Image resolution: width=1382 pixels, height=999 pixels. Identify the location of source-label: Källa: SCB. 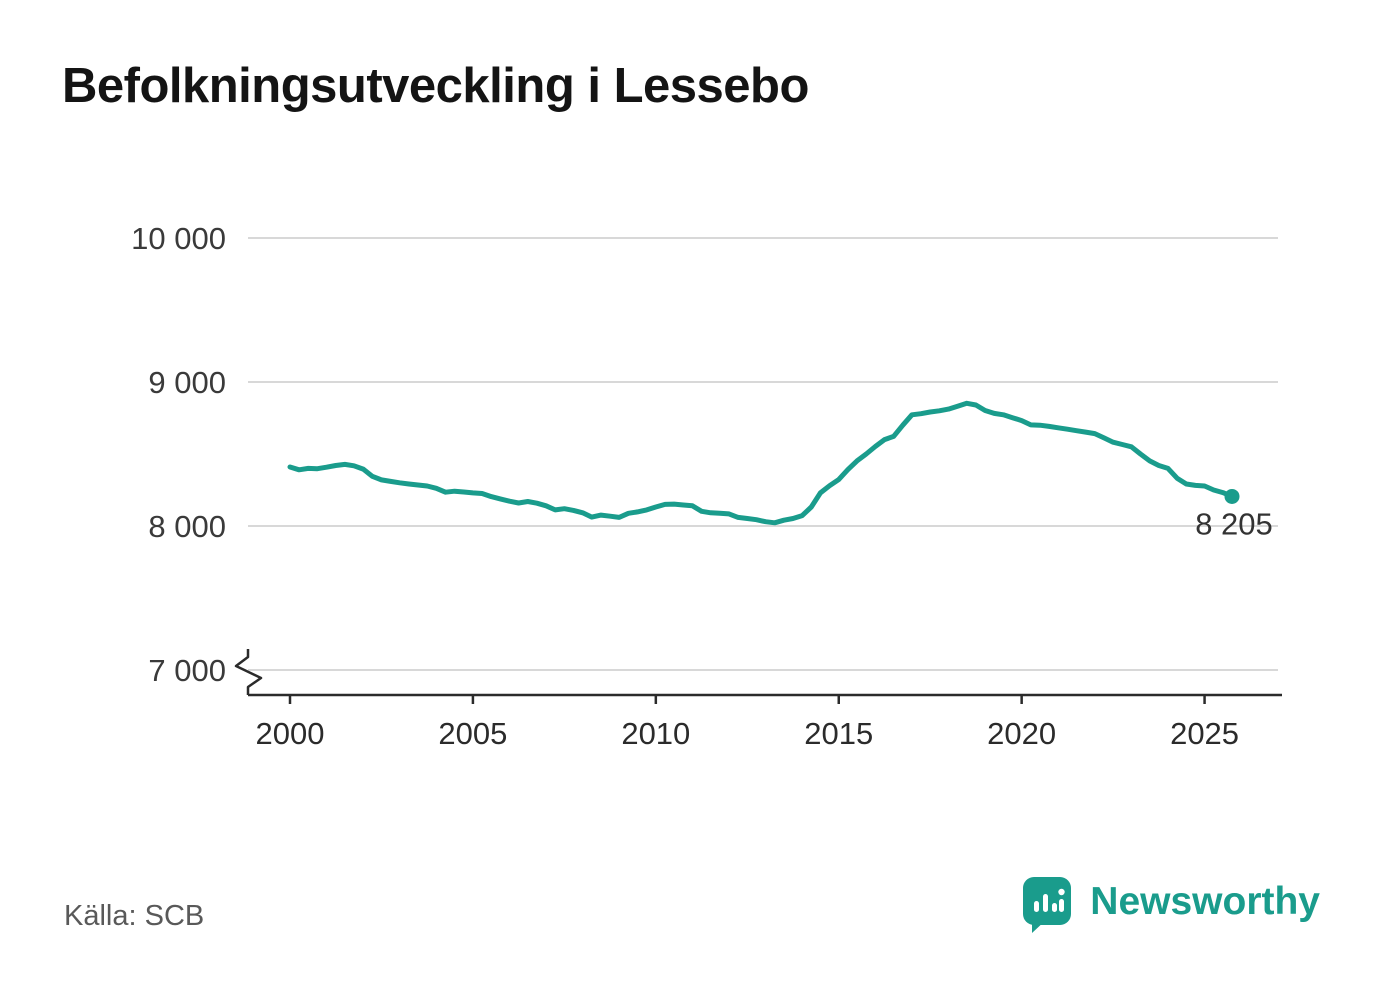
(134, 916).